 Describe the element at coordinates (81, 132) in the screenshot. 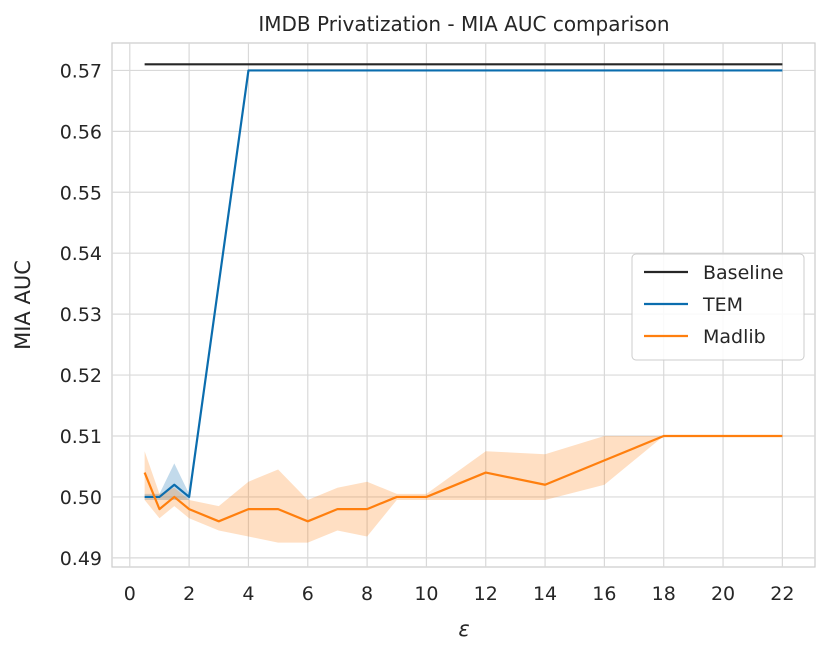

I see `y-tick-label: 0.56` at that location.